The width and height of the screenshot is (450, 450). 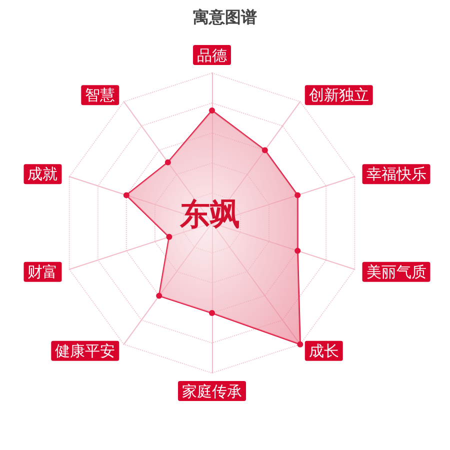 What do you see at coordinates (396, 174) in the screenshot?
I see `spoke-label: 幸福快乐` at bounding box center [396, 174].